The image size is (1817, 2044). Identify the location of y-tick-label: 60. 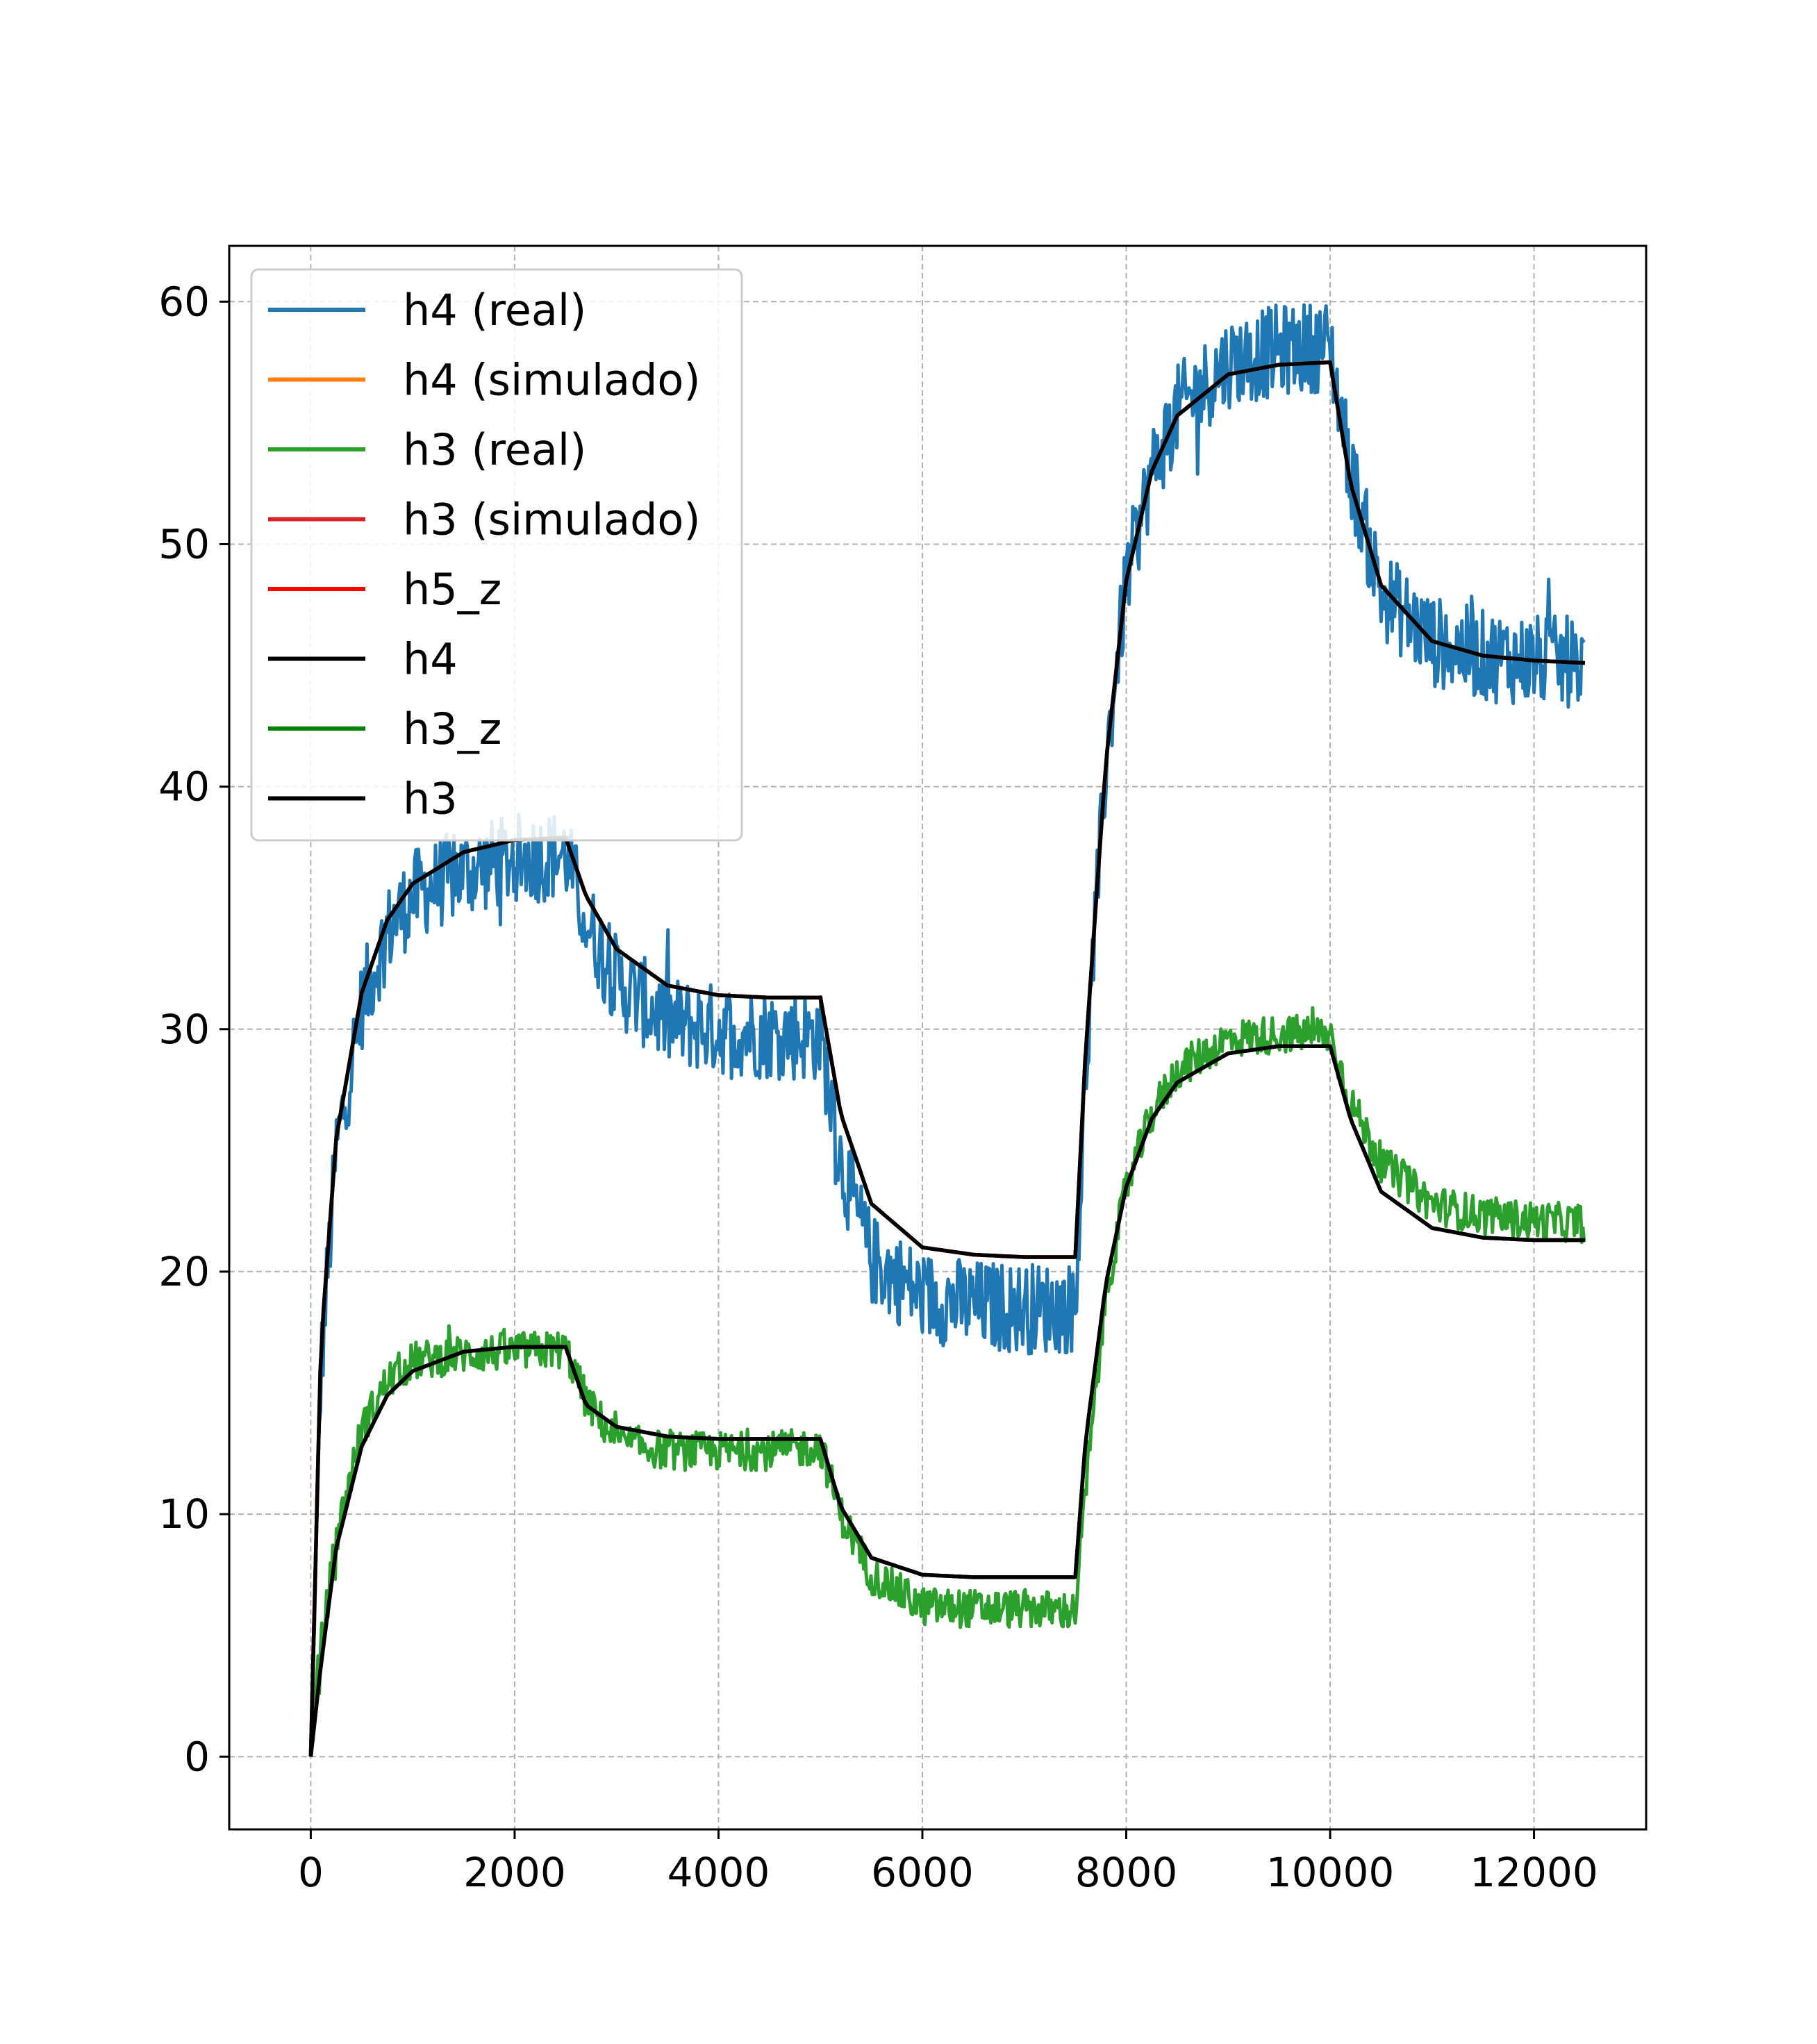
(184, 301).